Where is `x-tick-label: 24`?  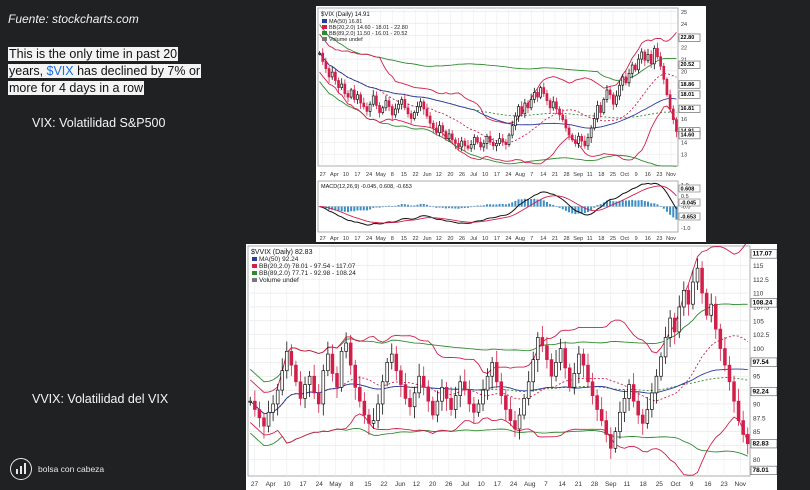
x-tick-label: 24 is located at coordinates (320, 484).